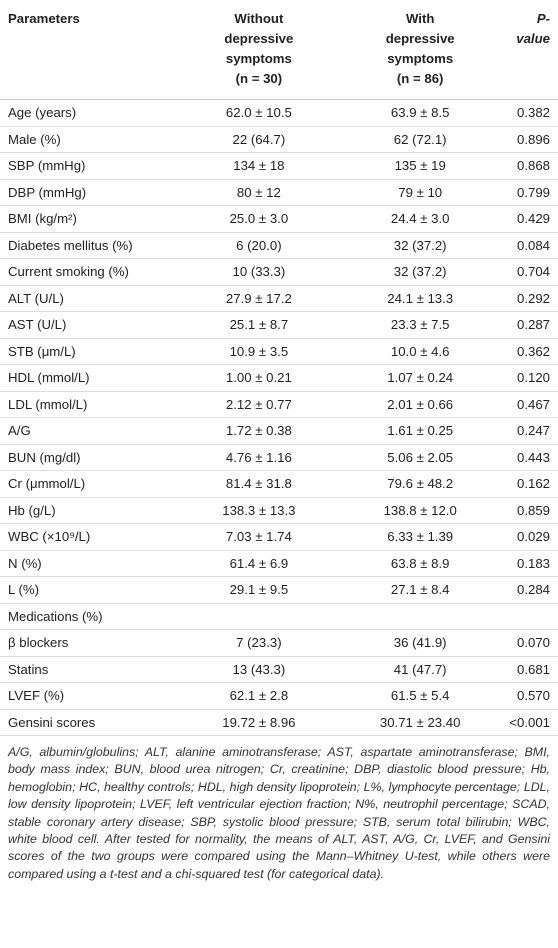 Image resolution: width=558 pixels, height=948 pixels. I want to click on table-cell: Diabetes mellitus (%), so click(90, 245).